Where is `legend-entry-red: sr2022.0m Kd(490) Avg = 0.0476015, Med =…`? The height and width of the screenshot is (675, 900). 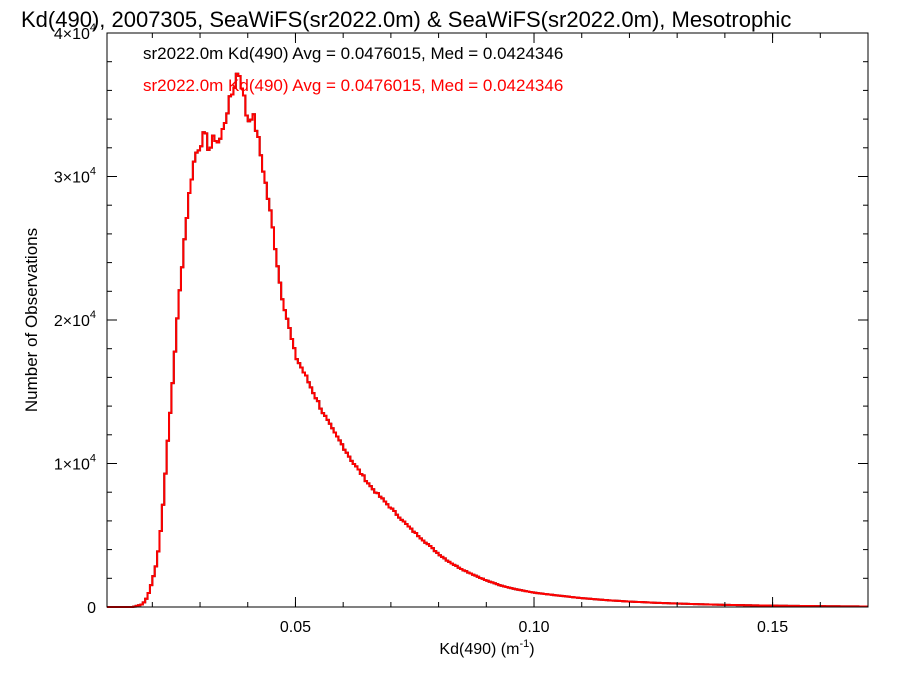
legend-entry-red: sr2022.0m Kd(490) Avg = 0.0476015, Med =… is located at coordinates (353, 85).